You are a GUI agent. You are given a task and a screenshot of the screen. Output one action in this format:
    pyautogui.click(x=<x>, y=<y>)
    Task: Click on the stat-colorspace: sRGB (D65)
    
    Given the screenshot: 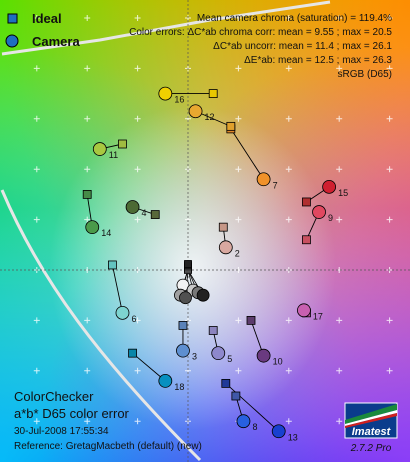 What is the action you would take?
    pyautogui.click(x=365, y=74)
    